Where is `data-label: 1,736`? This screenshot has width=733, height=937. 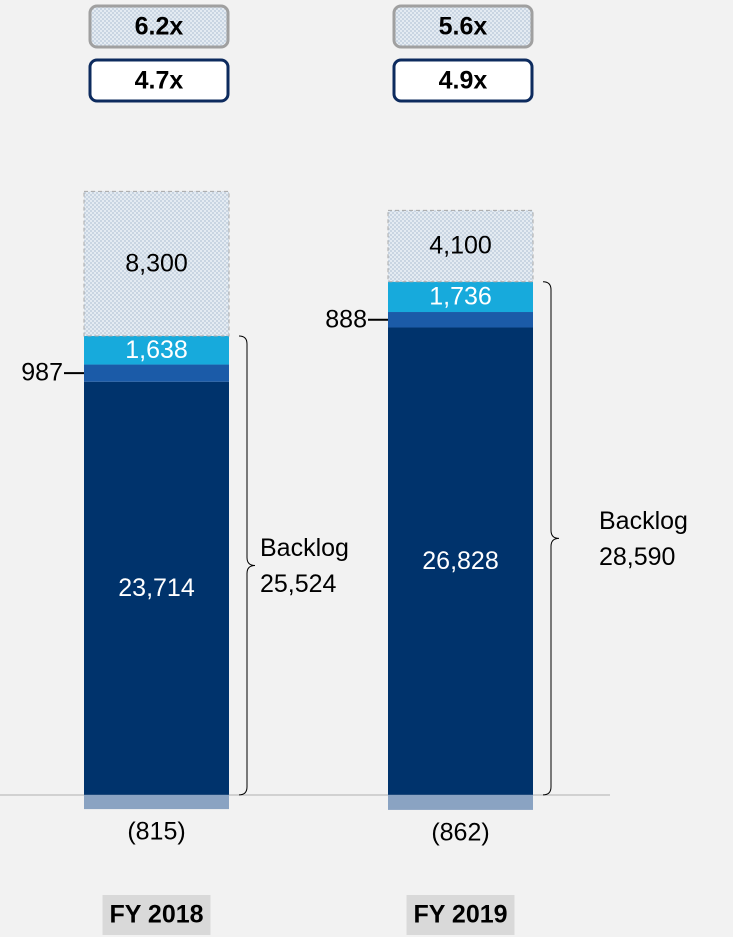
data-label: 1,736 is located at coordinates (460, 297).